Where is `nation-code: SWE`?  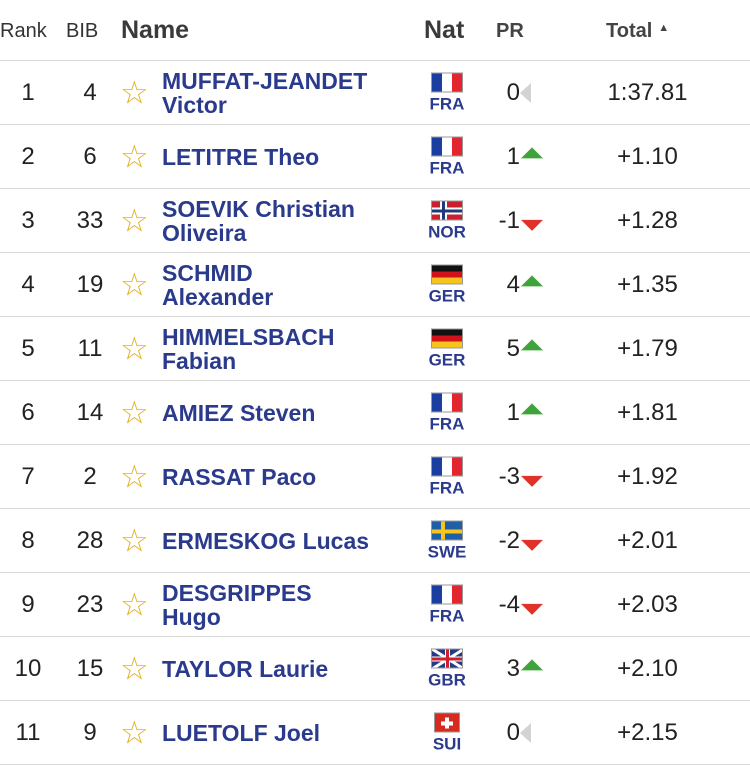 nation-code: SWE is located at coordinates (447, 551).